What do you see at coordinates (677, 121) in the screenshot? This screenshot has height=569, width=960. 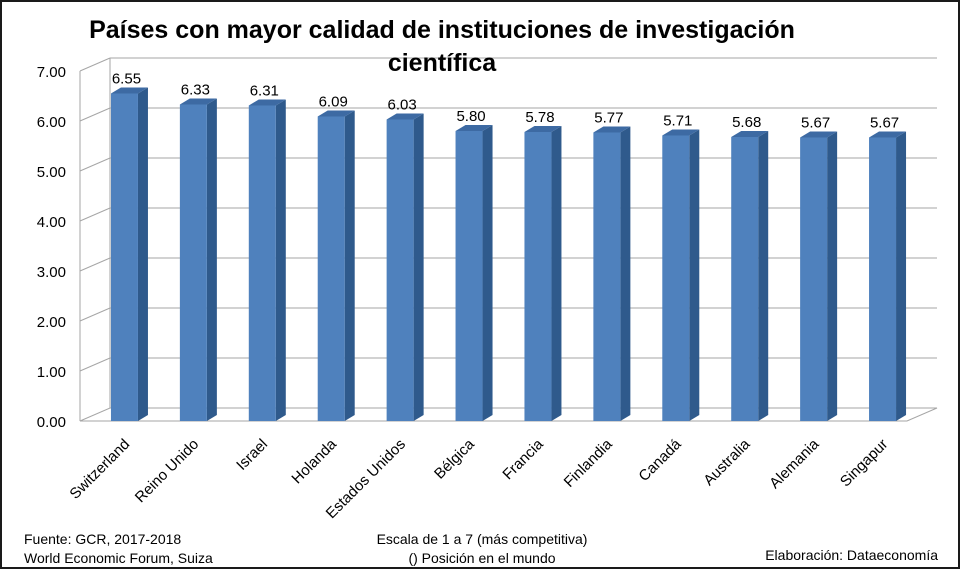 I see `data-label: 5.71` at bounding box center [677, 121].